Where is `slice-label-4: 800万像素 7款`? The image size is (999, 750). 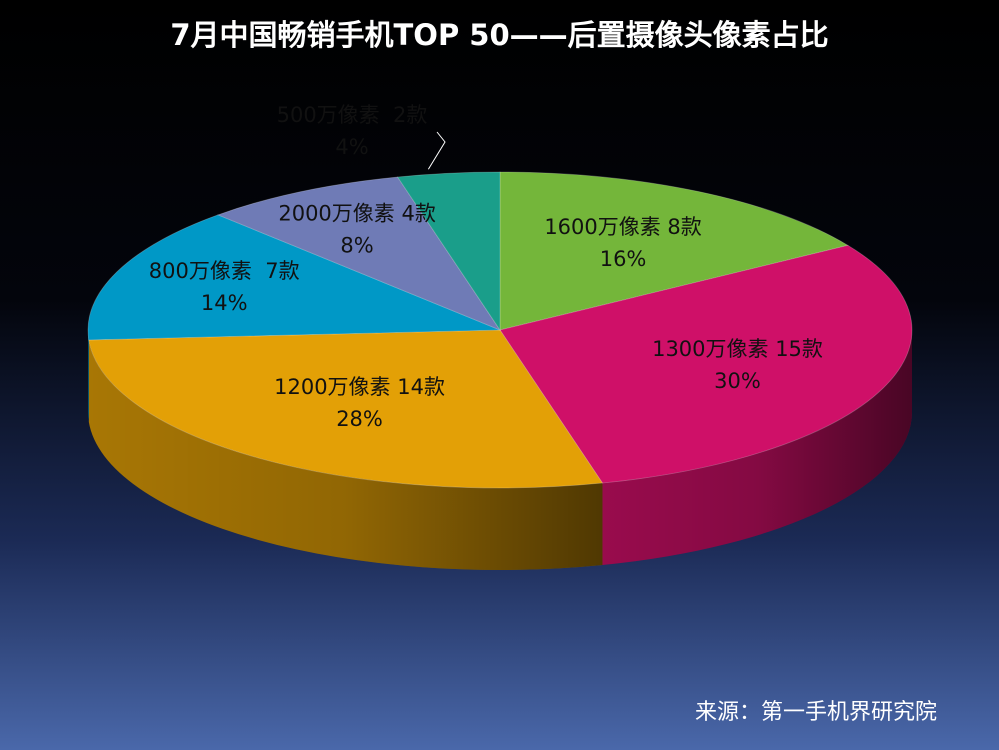 slice-label-4: 800万像素 7款 is located at coordinates (224, 271).